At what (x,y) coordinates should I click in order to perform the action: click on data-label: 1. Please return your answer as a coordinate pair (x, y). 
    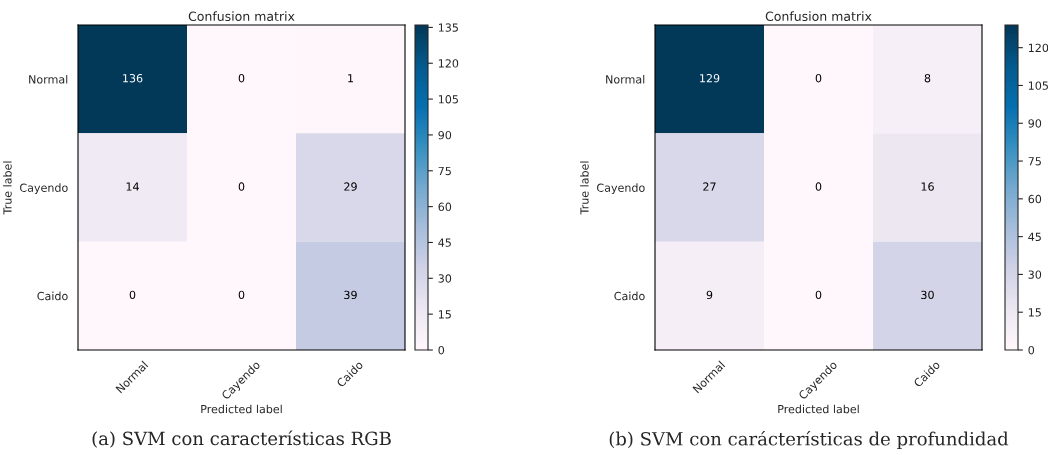
    Looking at the image, I should click on (351, 78).